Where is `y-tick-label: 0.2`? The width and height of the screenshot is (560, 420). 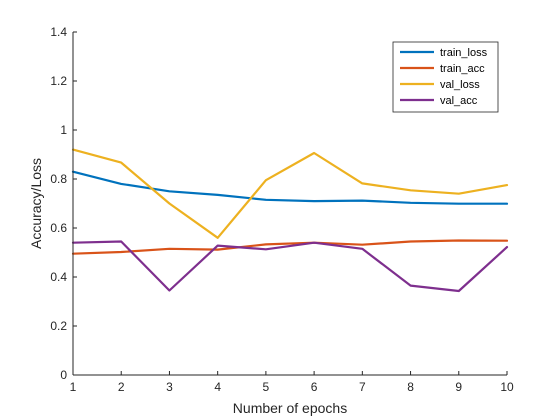
y-tick-label: 0.2 is located at coordinates (58, 326).